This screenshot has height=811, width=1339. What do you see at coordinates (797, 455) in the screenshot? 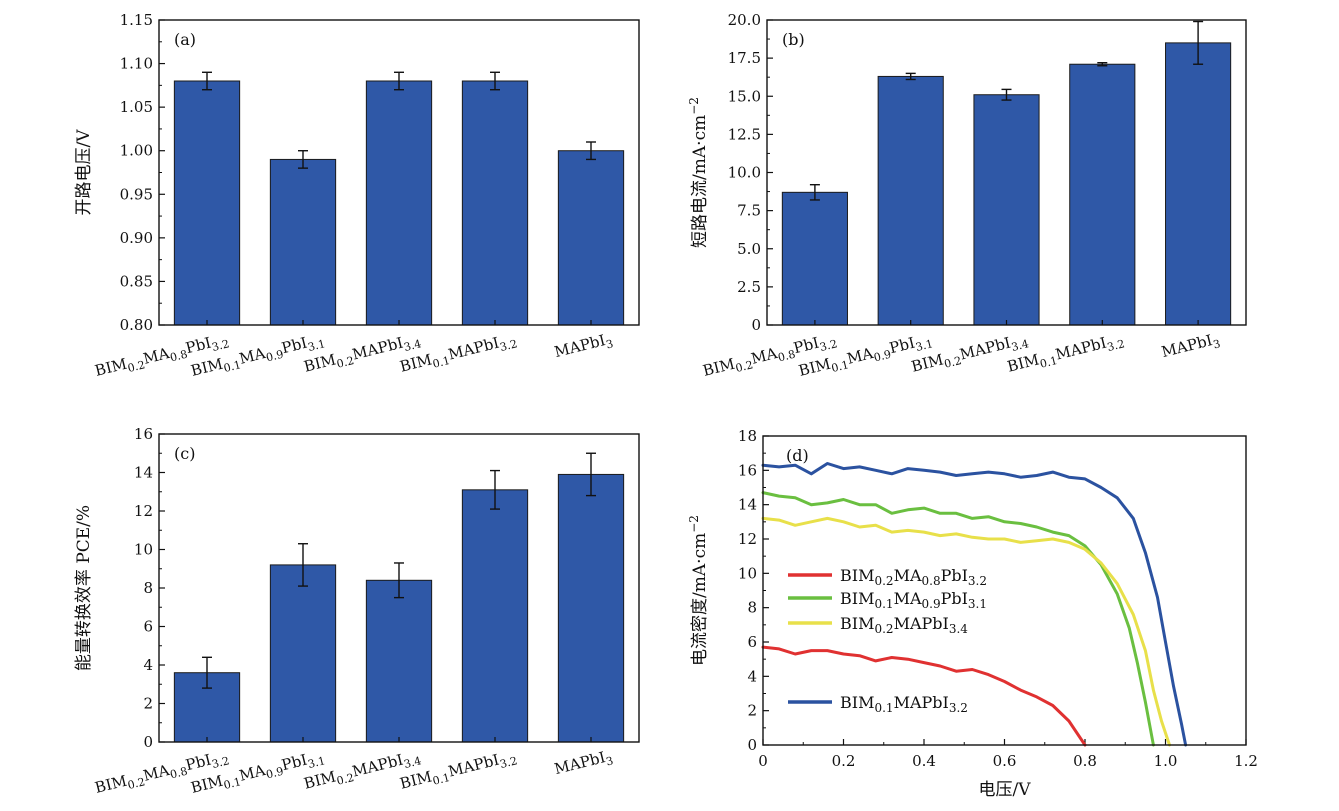
I see `panel-tag: (d)` at bounding box center [797, 455].